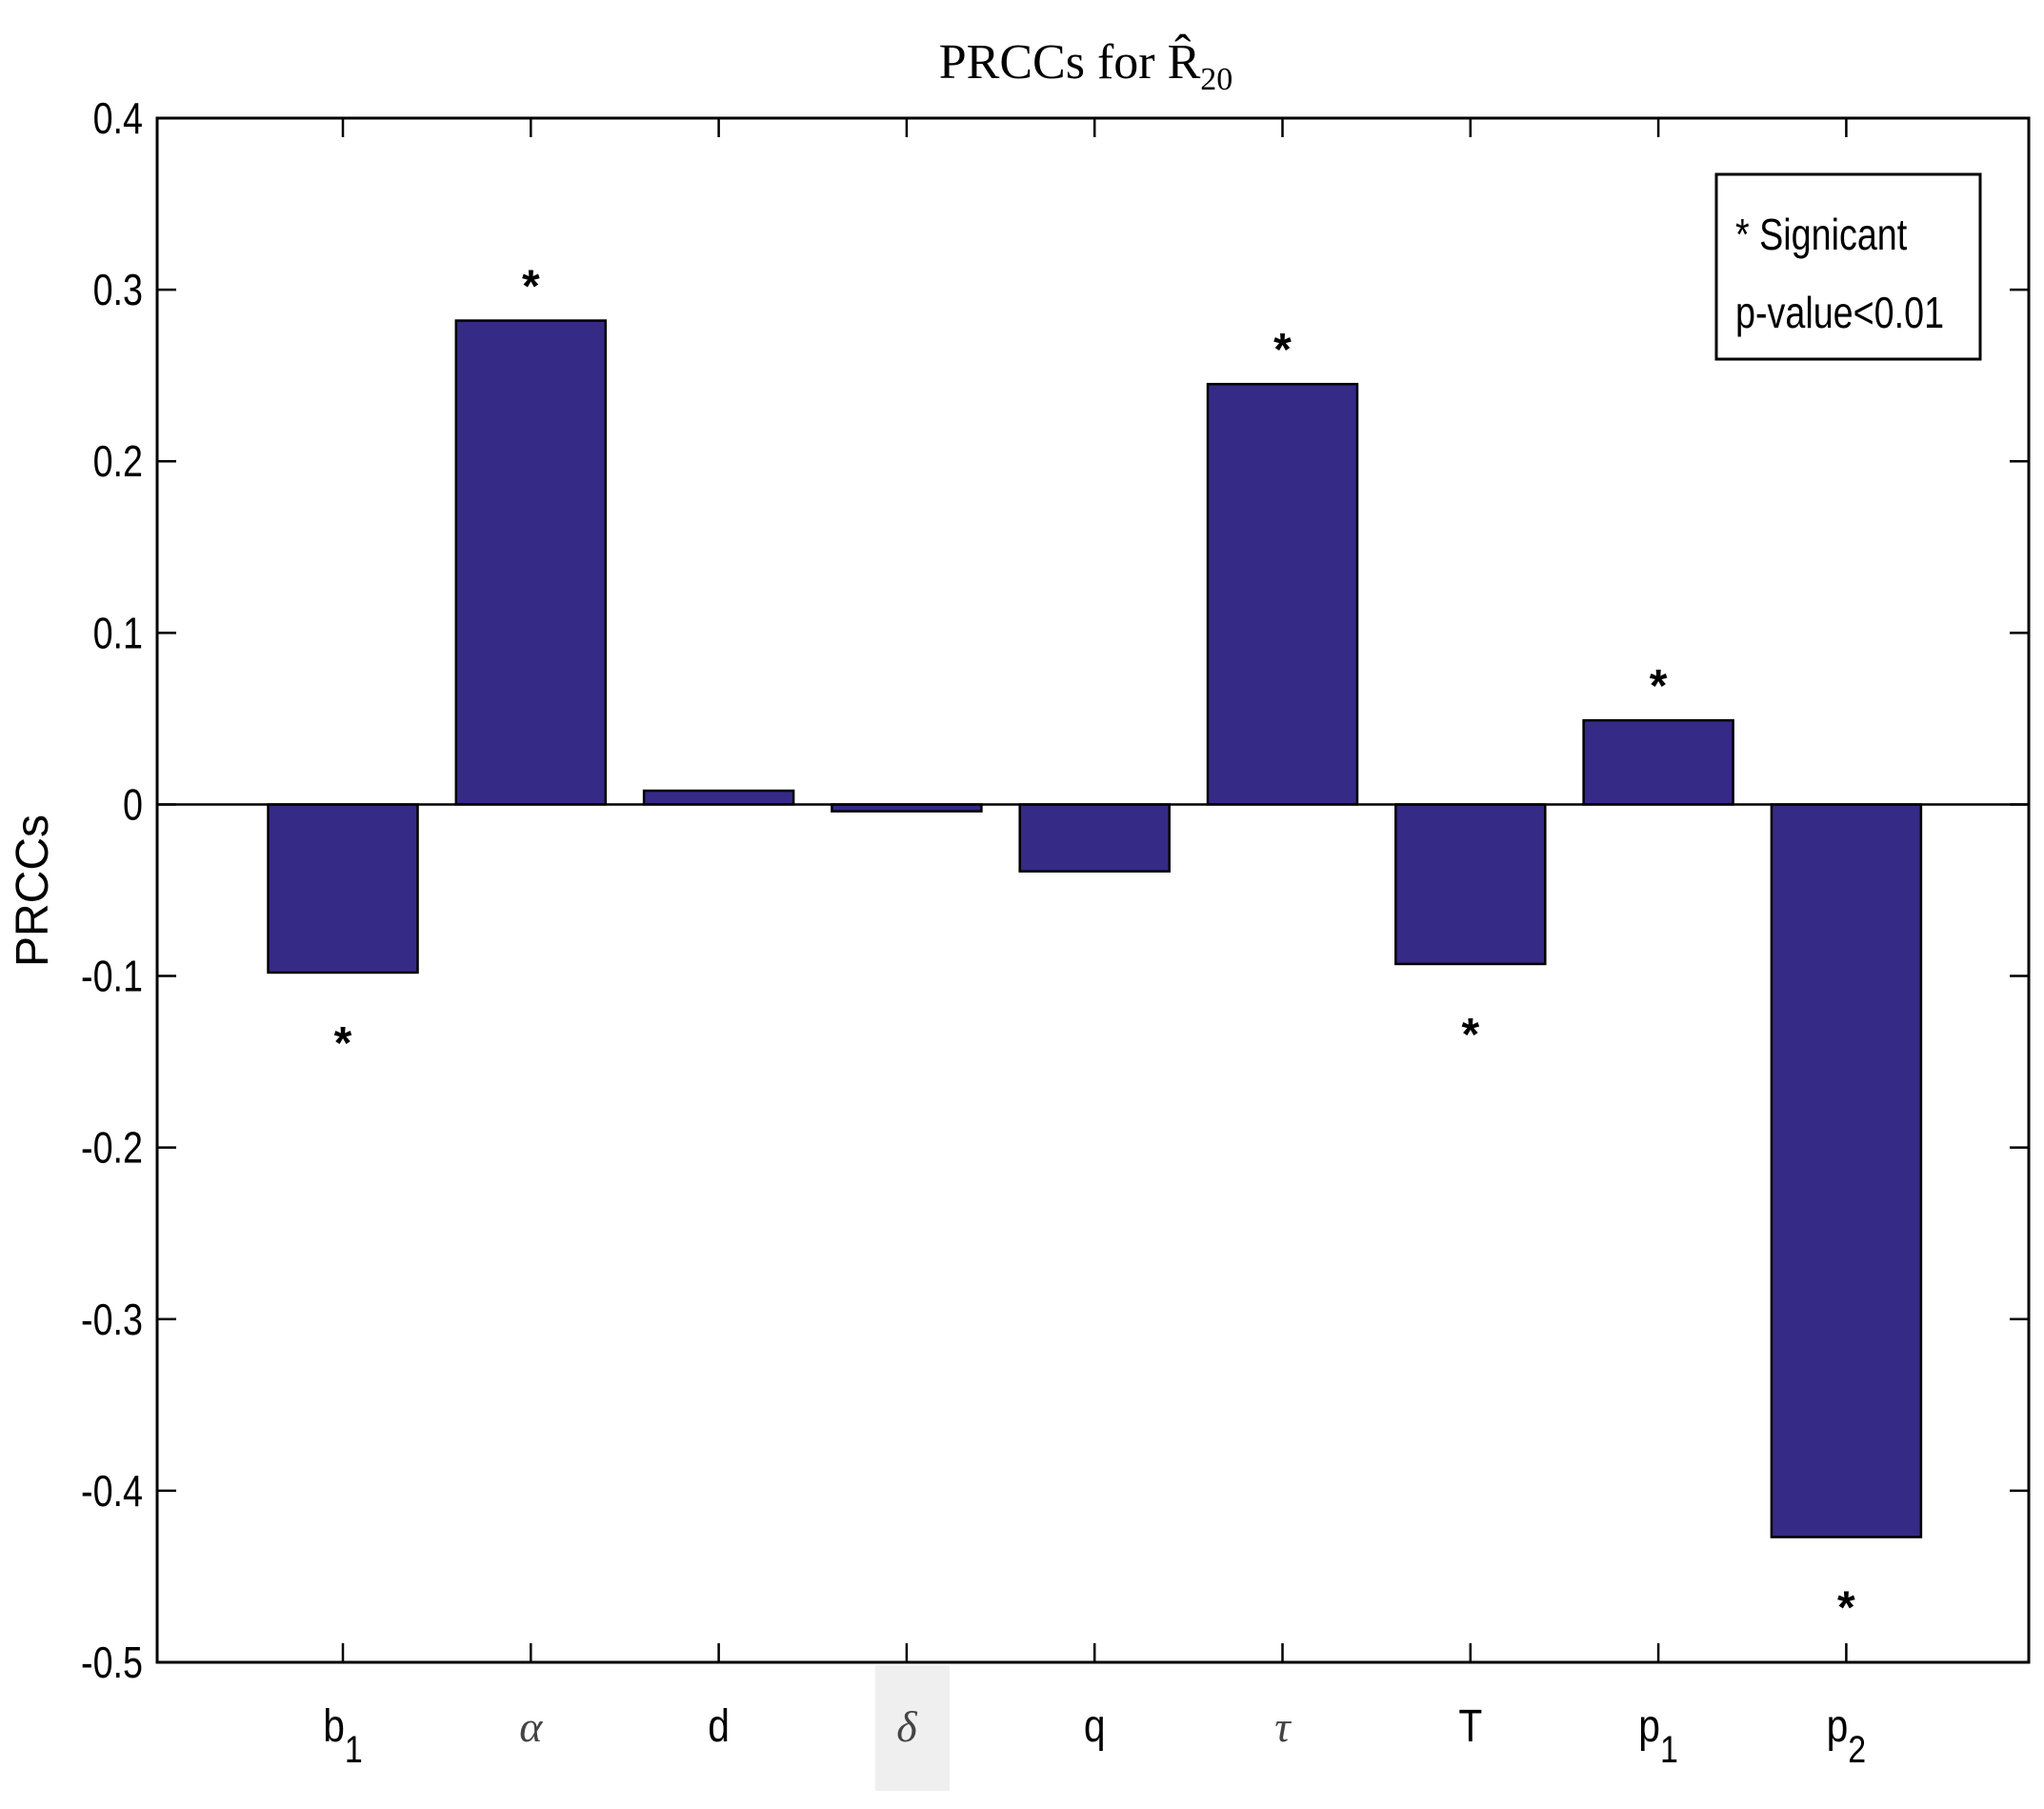  What do you see at coordinates (1216, 79) in the screenshot?
I see `chart-title-subscript: 20` at bounding box center [1216, 79].